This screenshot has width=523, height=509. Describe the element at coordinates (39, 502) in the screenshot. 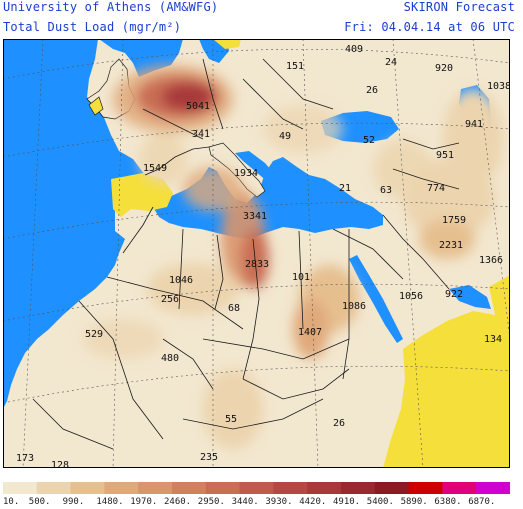

I see `legend-label: 500.` at that location.